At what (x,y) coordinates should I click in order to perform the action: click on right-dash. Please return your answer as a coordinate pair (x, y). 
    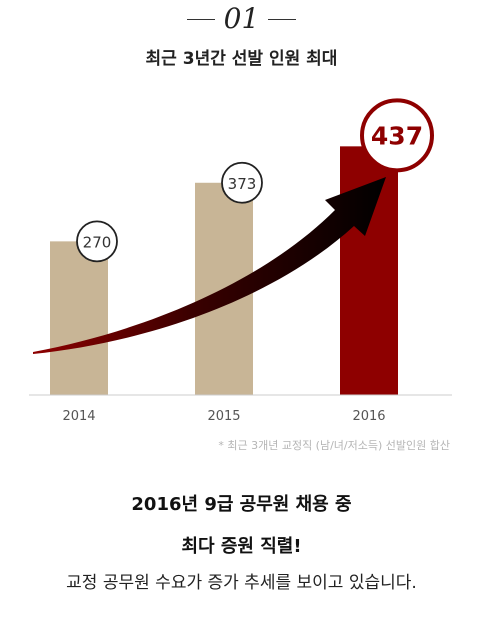
    Looking at the image, I should click on (282, 19).